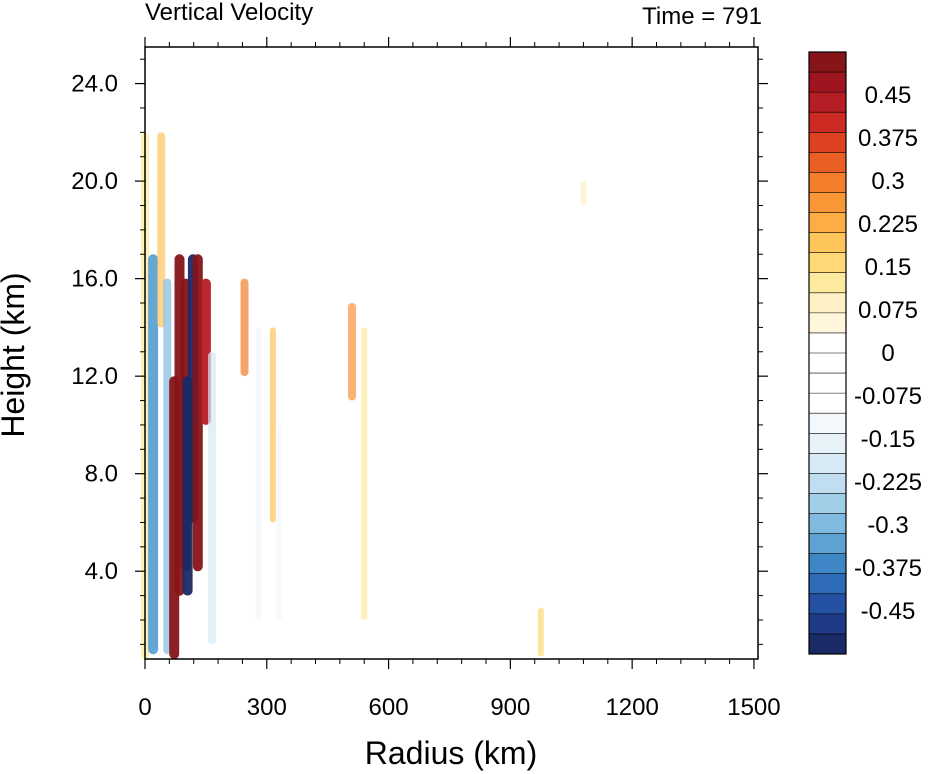 Image resolution: width=935 pixels, height=774 pixels. What do you see at coordinates (702, 16) in the screenshot?
I see `chart-time-label: Time = 791` at bounding box center [702, 16].